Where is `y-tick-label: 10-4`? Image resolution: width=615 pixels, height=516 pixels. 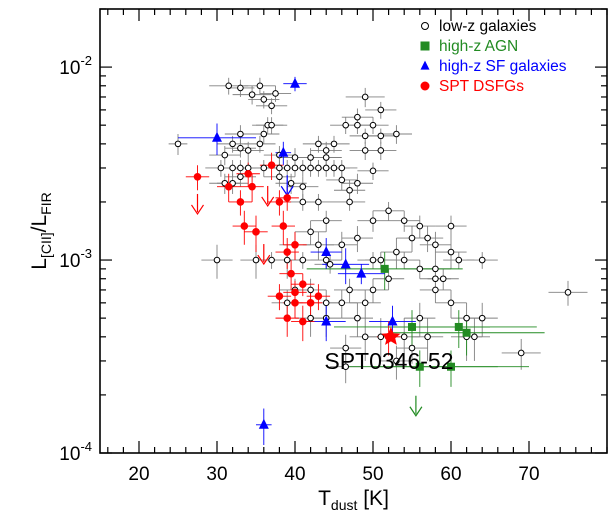 y-tick-label: 10-4 is located at coordinates (75, 452).